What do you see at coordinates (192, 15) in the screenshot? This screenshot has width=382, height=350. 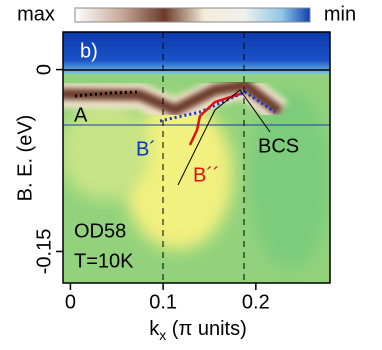 I see `colorbar` at bounding box center [192, 15].